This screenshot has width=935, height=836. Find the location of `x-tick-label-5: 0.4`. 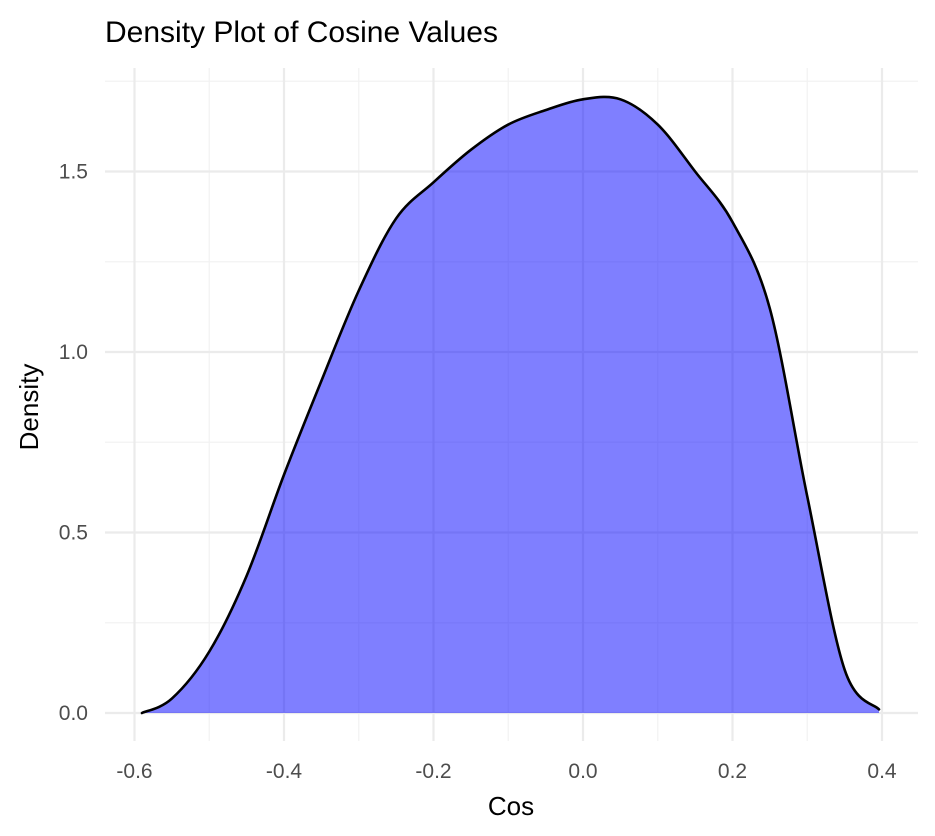

x-tick-label-5: 0.4 is located at coordinates (882, 771).